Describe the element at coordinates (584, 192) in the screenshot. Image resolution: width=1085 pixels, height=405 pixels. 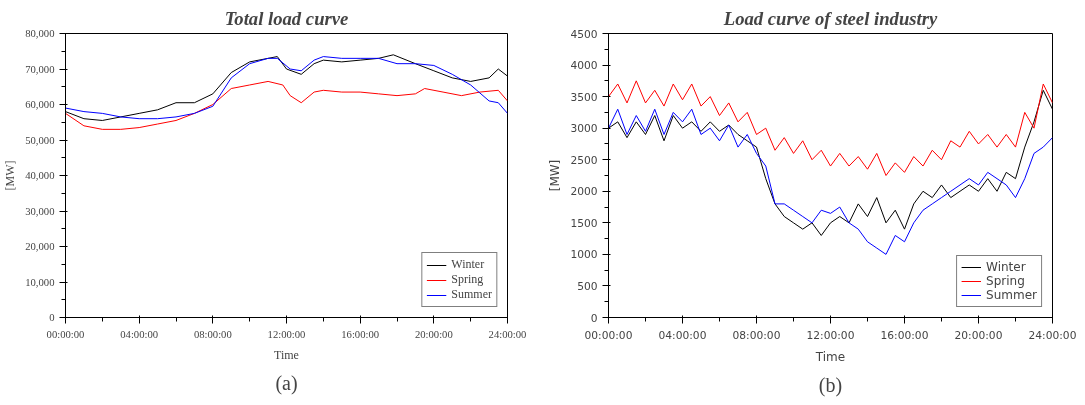
I see `y-tick-label: 2000` at that location.